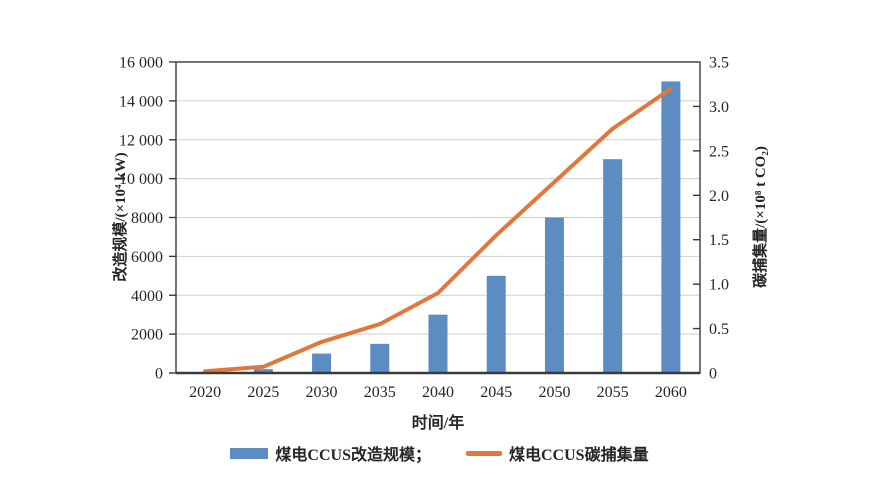 This screenshot has width=879, height=501. What do you see at coordinates (719, 151) in the screenshot?
I see `right-axis-tick-label: 2.5` at bounding box center [719, 151].